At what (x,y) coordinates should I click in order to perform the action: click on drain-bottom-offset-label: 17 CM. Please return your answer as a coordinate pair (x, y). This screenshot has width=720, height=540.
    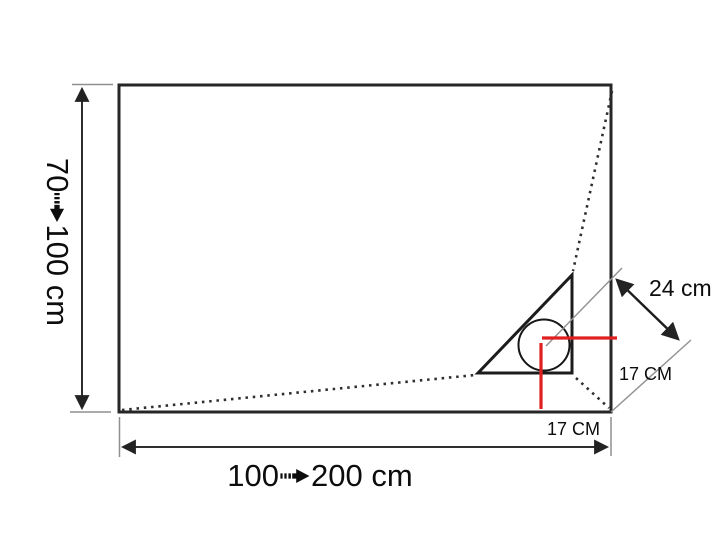
    Looking at the image, I should click on (574, 429).